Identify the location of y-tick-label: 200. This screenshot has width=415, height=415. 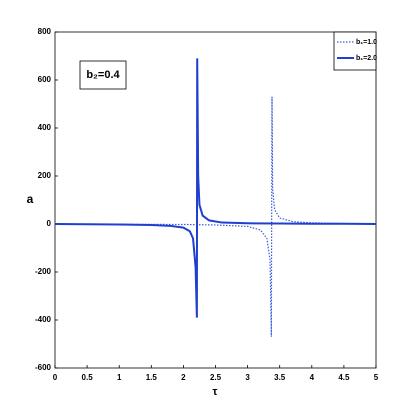
(45, 175).